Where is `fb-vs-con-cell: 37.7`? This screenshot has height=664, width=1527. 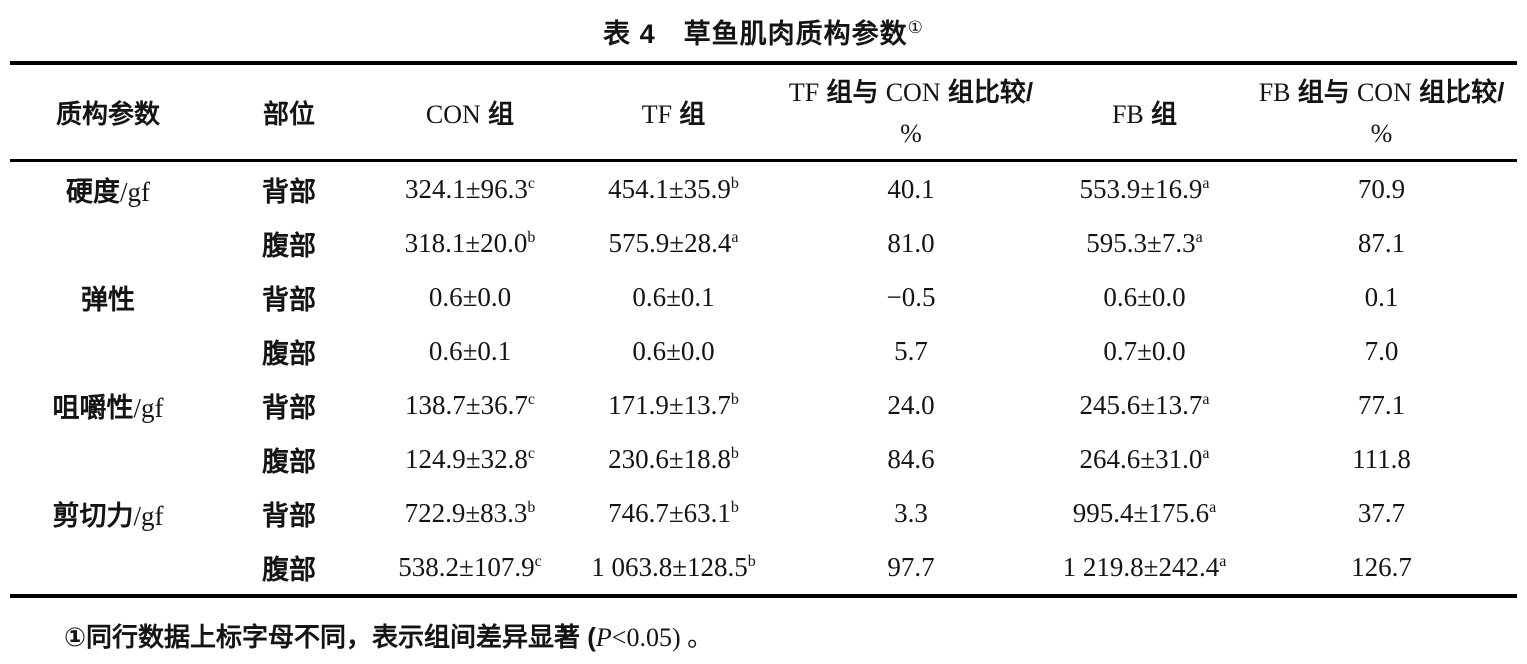
fb-vs-con-cell: 37.7 is located at coordinates (1381, 512).